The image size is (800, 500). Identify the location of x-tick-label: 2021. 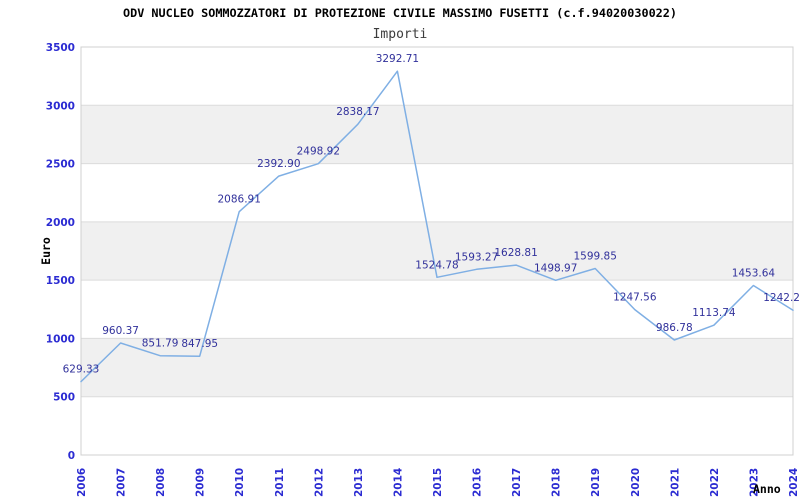
(675, 482).